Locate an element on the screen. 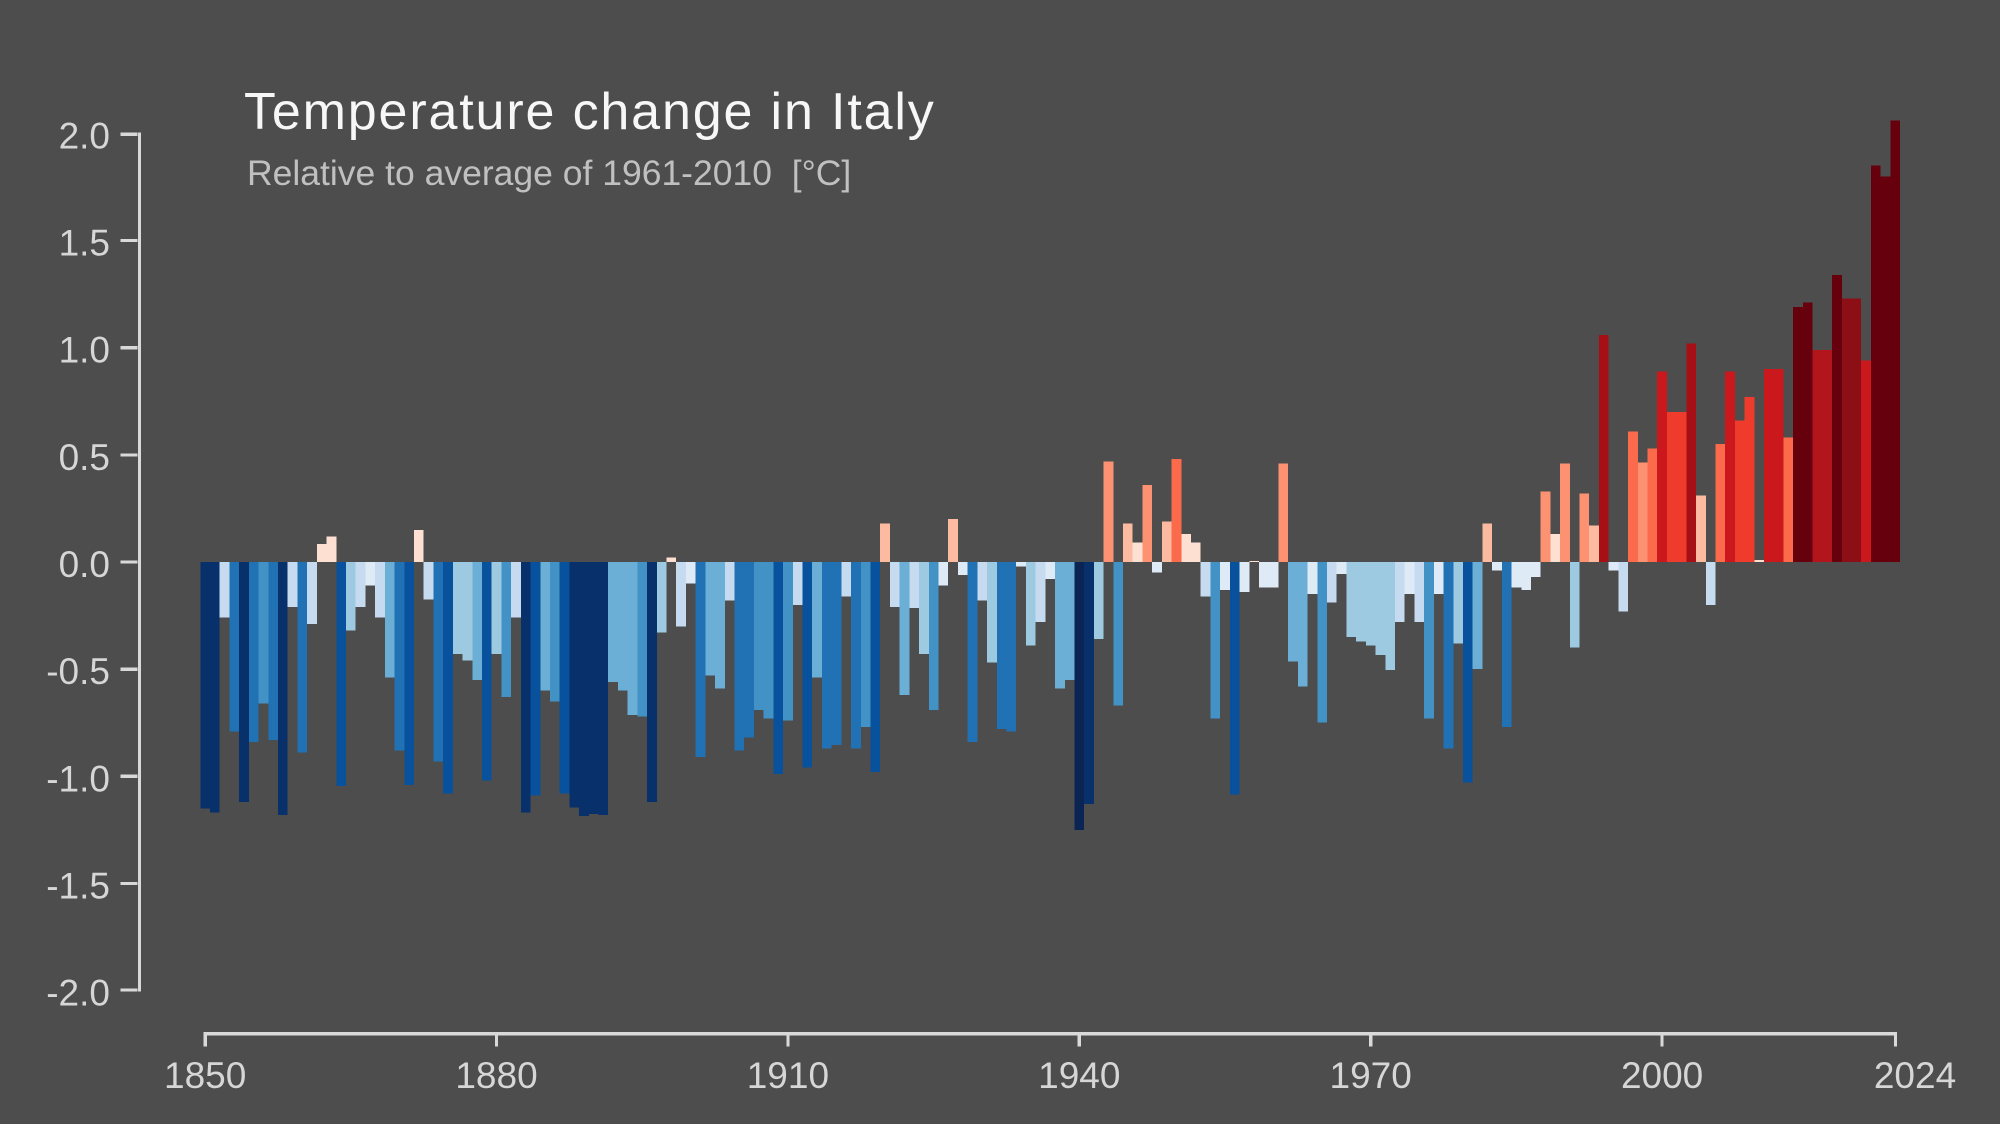 Image resolution: width=2000 pixels, height=1124 pixels. svg-text: Temperature change in Italy is located at coordinates (590, 112).